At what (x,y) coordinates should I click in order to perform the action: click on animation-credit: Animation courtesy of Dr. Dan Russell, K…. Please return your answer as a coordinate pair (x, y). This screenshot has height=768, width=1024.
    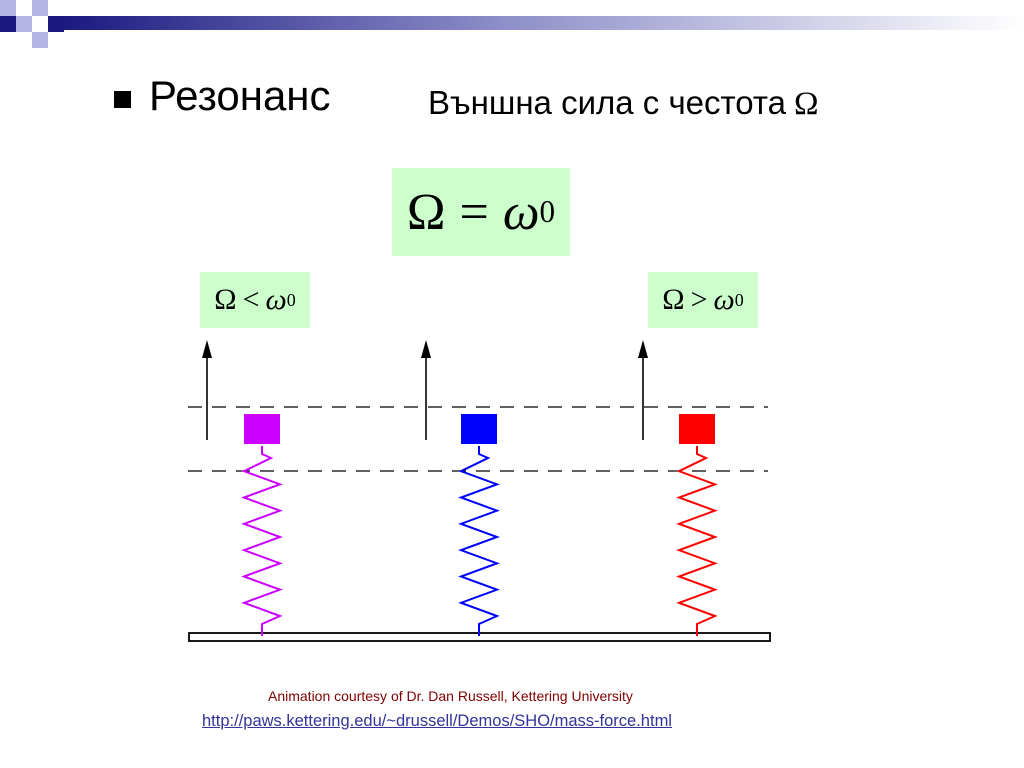
    Looking at the image, I should click on (450, 696).